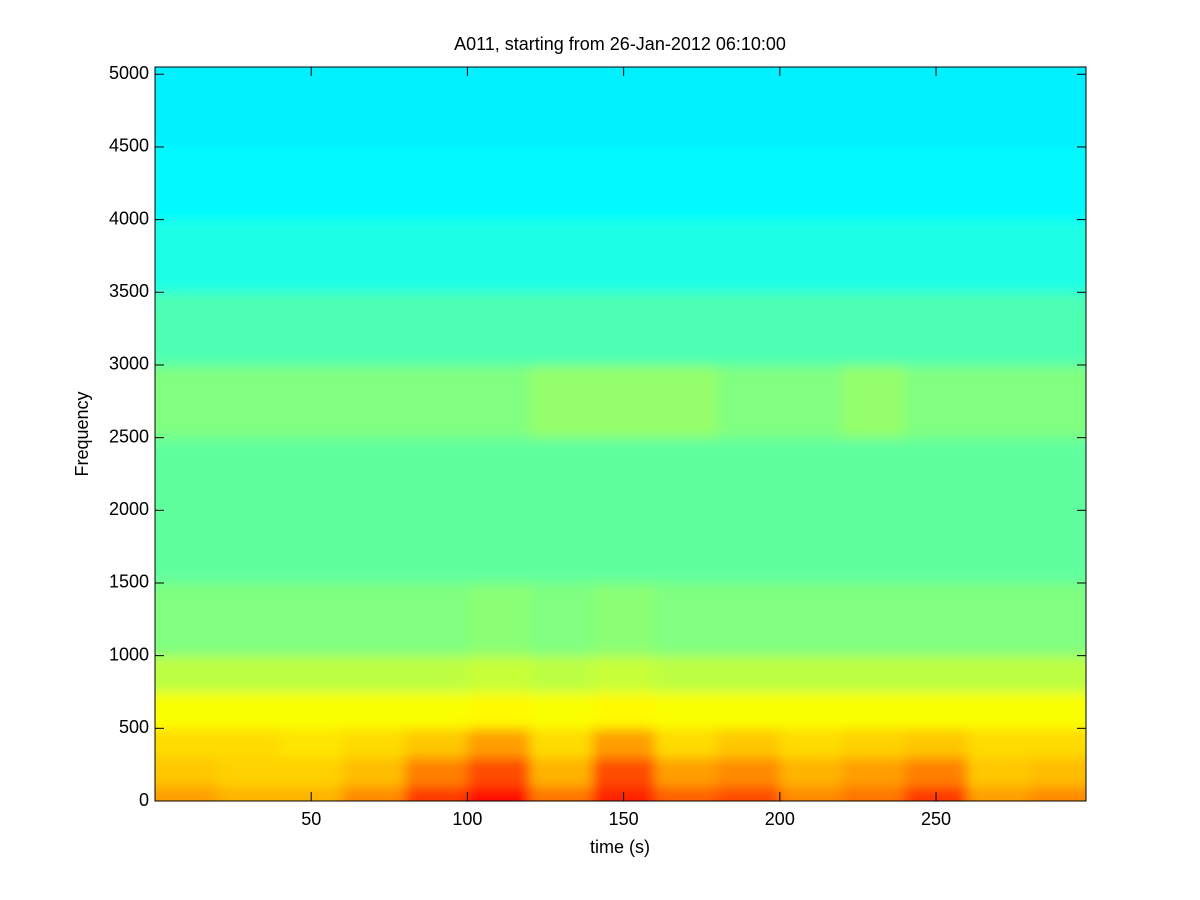 This screenshot has height=900, width=1200. What do you see at coordinates (624, 819) in the screenshot?
I see `x-tick-label: 150` at bounding box center [624, 819].